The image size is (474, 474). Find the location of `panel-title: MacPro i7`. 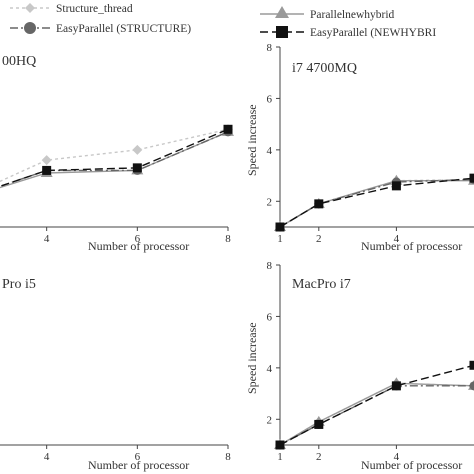

panel-title: MacPro i7 is located at coordinates (321, 284).